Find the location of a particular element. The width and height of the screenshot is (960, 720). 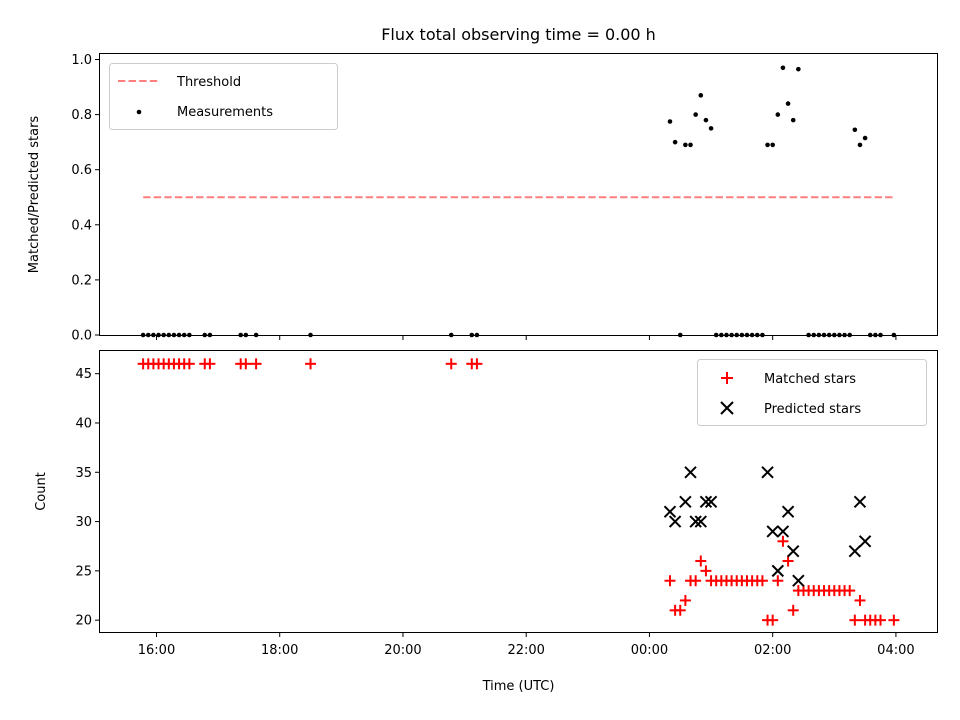

bottom-y-axis-label: Count is located at coordinates (41, 491).